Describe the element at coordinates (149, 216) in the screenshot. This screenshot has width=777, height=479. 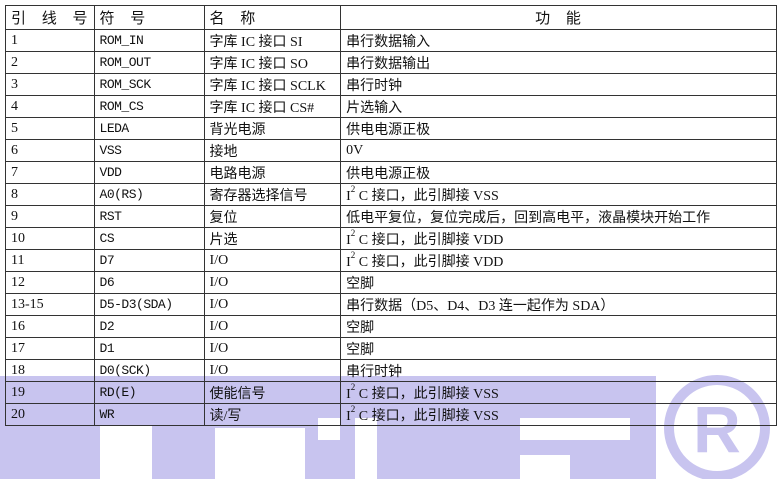
I see `symbol-cell: RST` at that location.